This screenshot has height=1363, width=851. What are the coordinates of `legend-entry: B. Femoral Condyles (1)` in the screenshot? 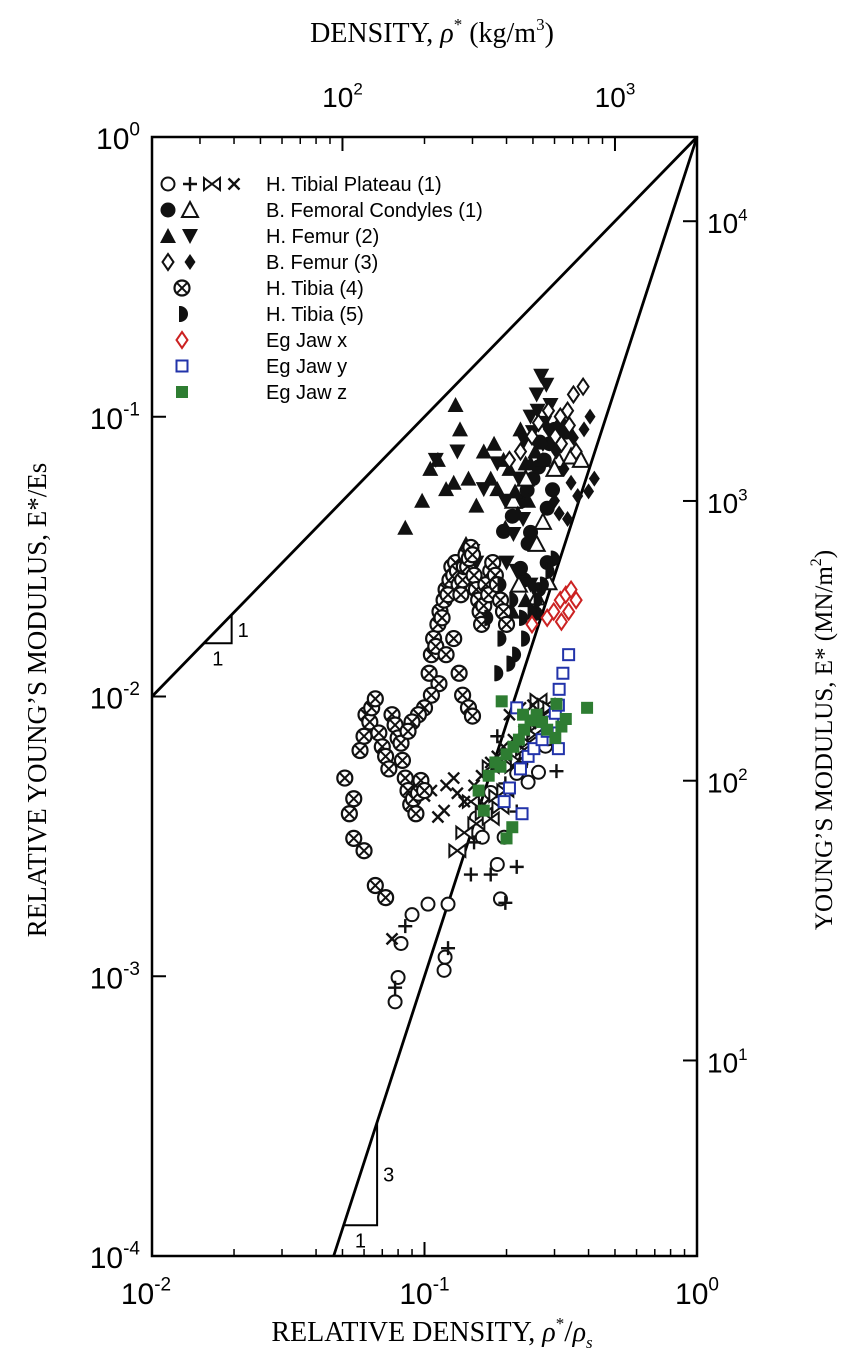 It's located at (321, 210).